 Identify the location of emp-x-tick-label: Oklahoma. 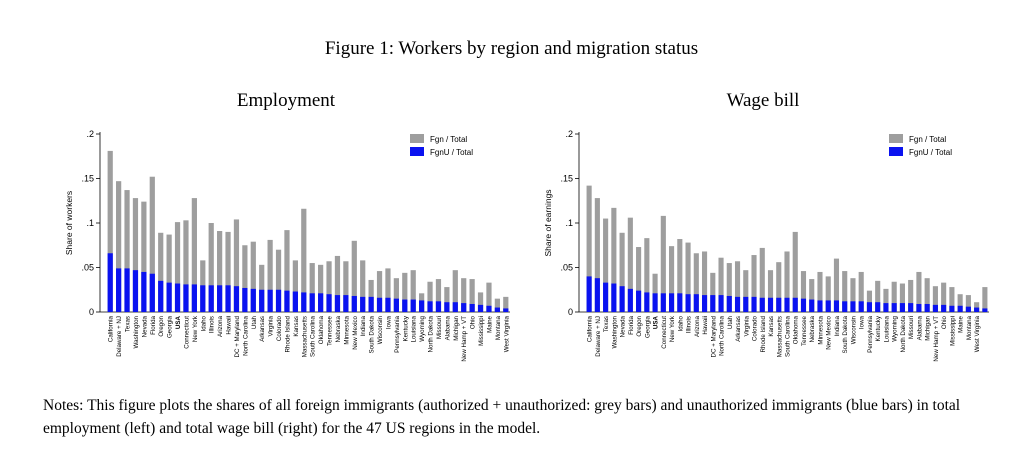
(321, 329).